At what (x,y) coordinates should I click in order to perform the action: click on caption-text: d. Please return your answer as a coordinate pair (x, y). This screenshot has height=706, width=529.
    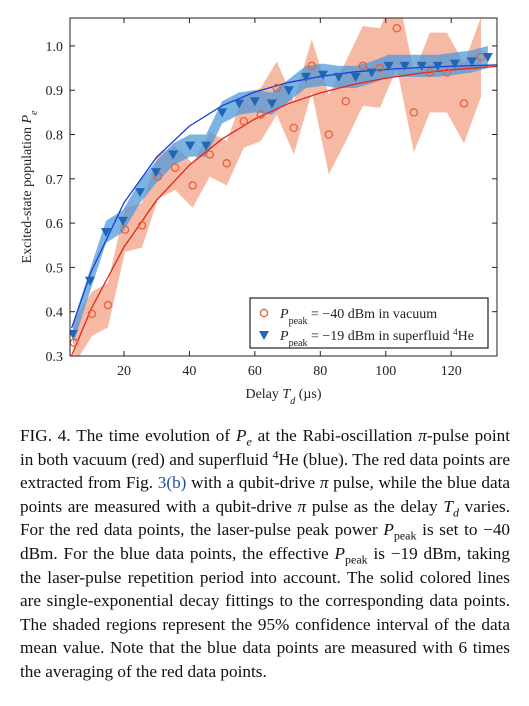
    Looking at the image, I should click on (455, 512).